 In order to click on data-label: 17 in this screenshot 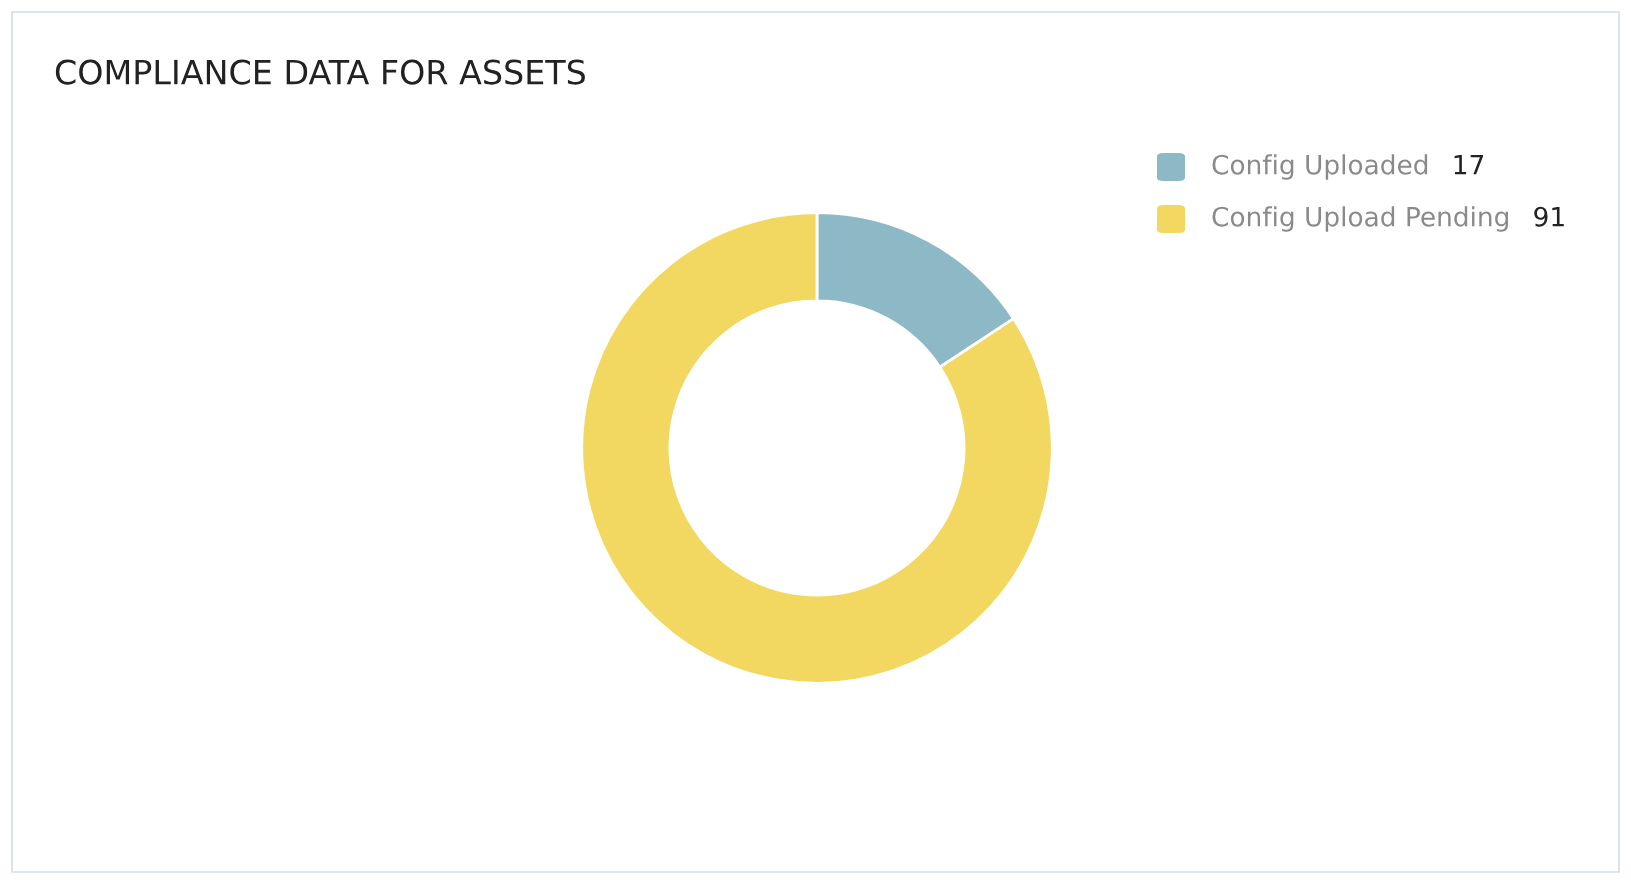, I will do `click(1469, 165)`.